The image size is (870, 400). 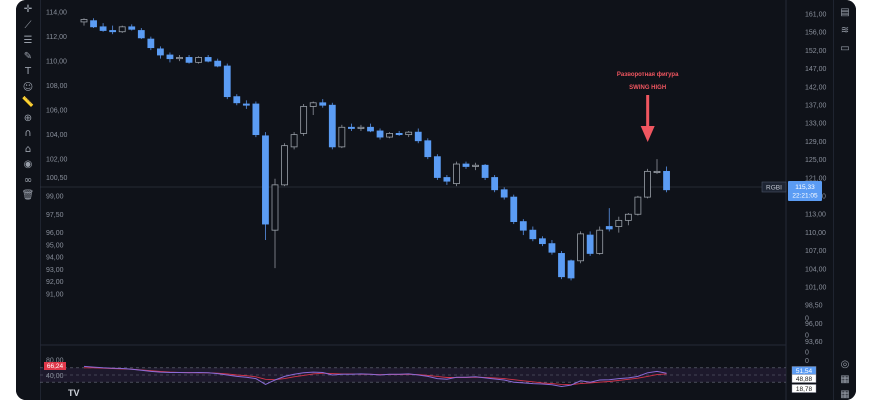 What do you see at coordinates (55, 270) in the screenshot?
I see `left-axis-tick: 93,00` at bounding box center [55, 270].